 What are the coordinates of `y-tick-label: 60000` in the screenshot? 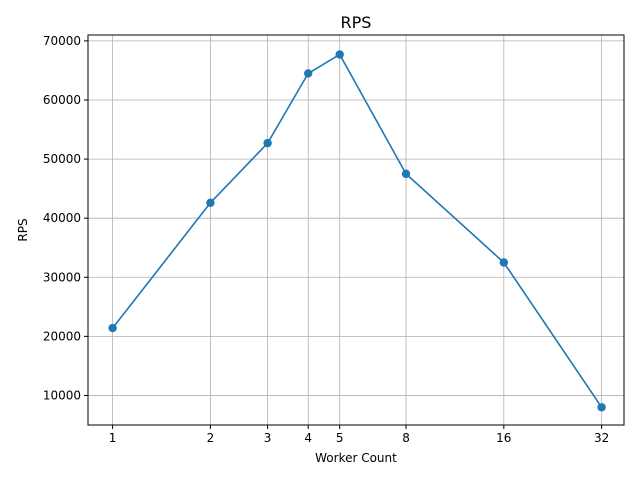 It's located at (62, 100).